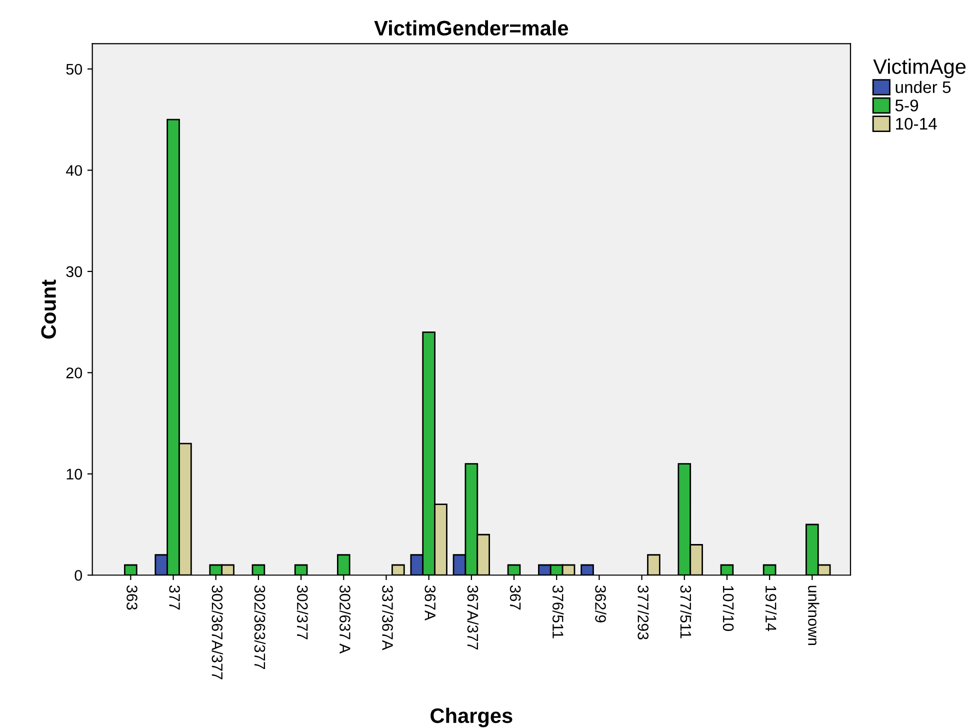 The width and height of the screenshot is (972, 728). Describe the element at coordinates (771, 609) in the screenshot. I see `x-tick-label: 197/14` at that location.